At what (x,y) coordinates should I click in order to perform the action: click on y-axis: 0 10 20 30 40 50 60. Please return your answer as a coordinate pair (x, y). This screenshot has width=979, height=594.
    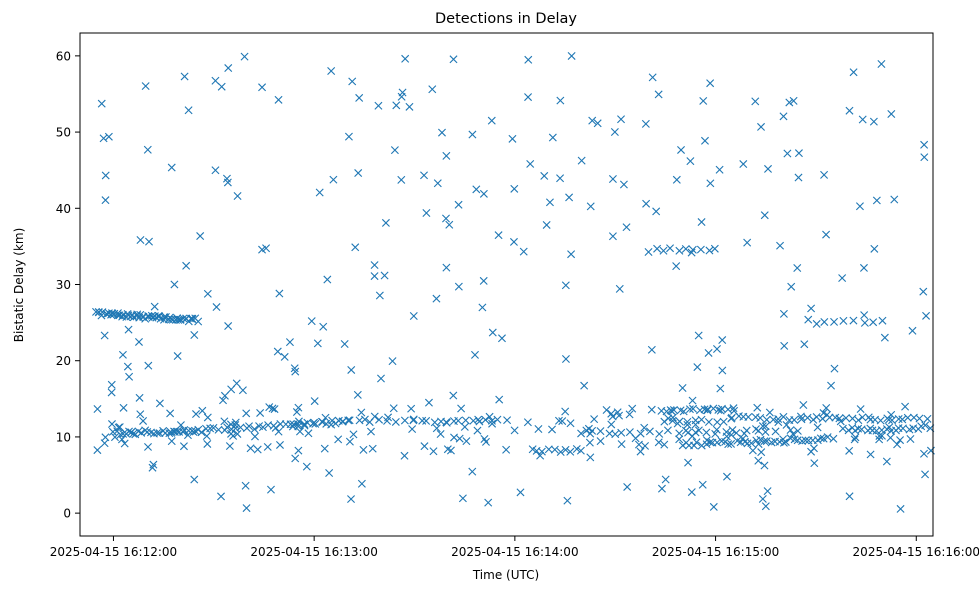
    Looking at the image, I should click on (68, 285).